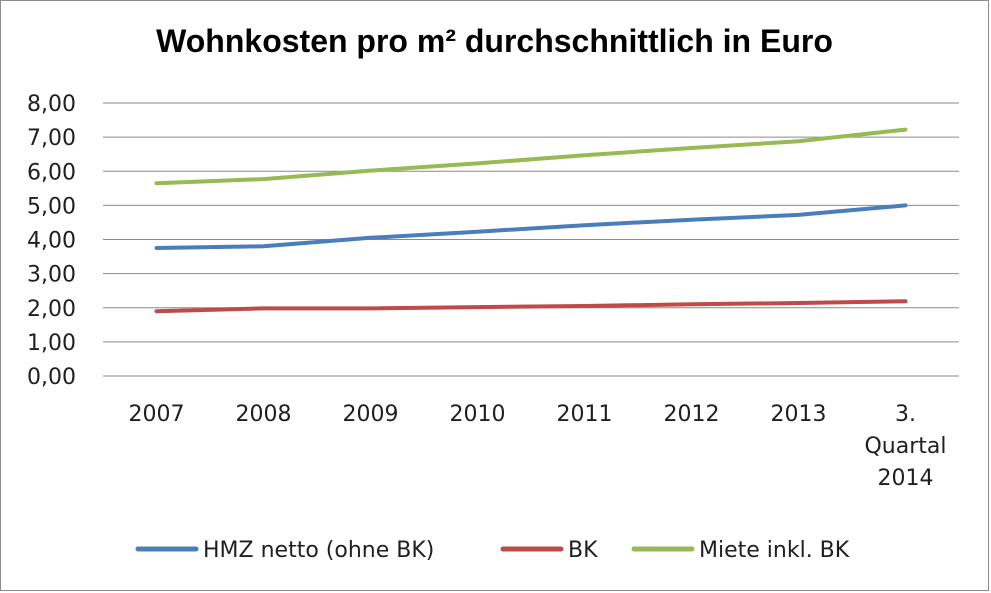 The width and height of the screenshot is (991, 593). I want to click on legend: HMZ netto (ohne BK) BK Miete inkl. BK, so click(492, 550).